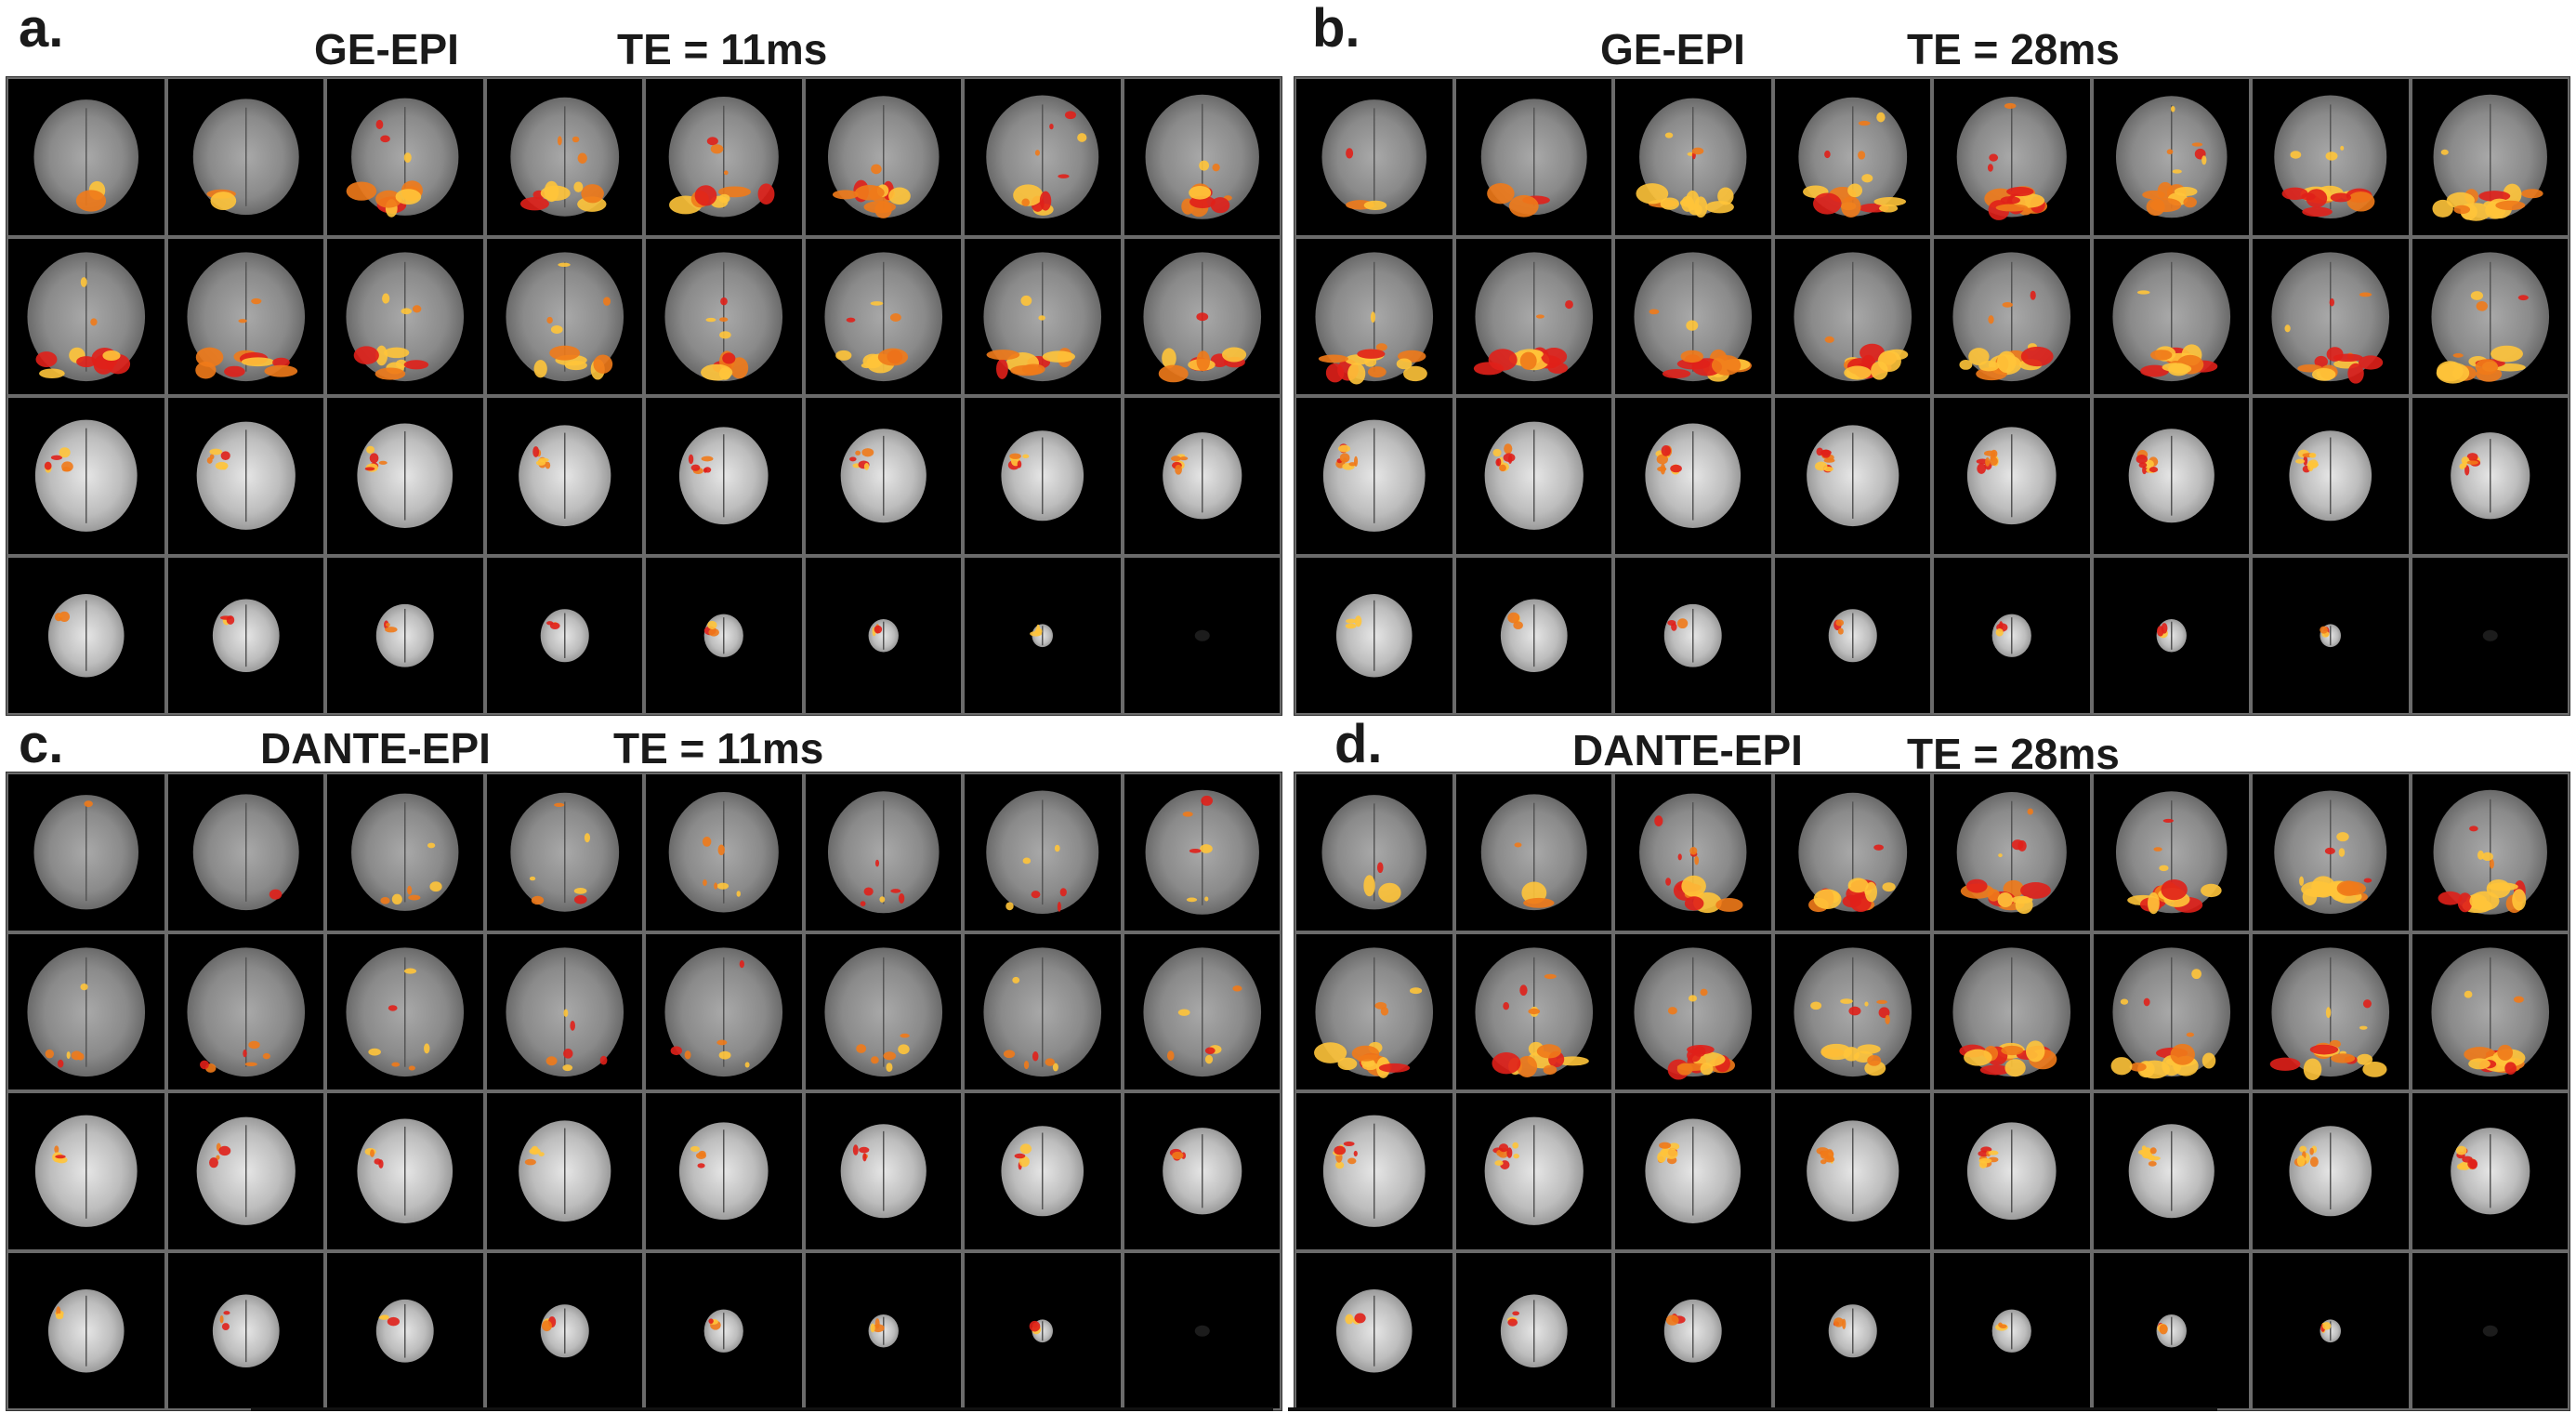 Image resolution: width=2576 pixels, height=1413 pixels. What do you see at coordinates (386, 49) in the screenshot?
I see `panel-a-sequence: GE-EPI` at bounding box center [386, 49].